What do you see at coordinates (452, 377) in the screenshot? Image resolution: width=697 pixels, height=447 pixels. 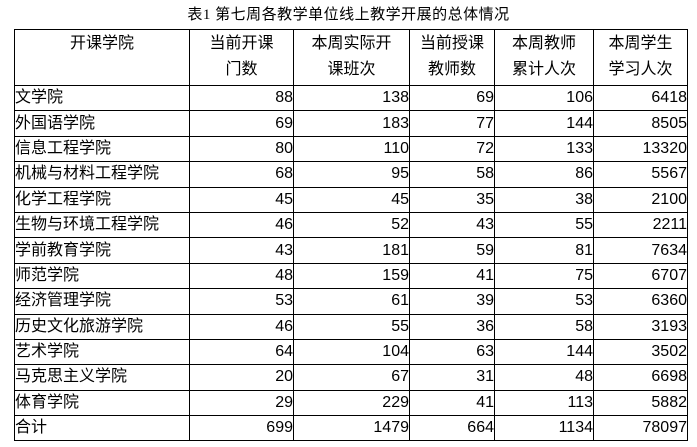 I see `value-cell: 31` at bounding box center [452, 377].